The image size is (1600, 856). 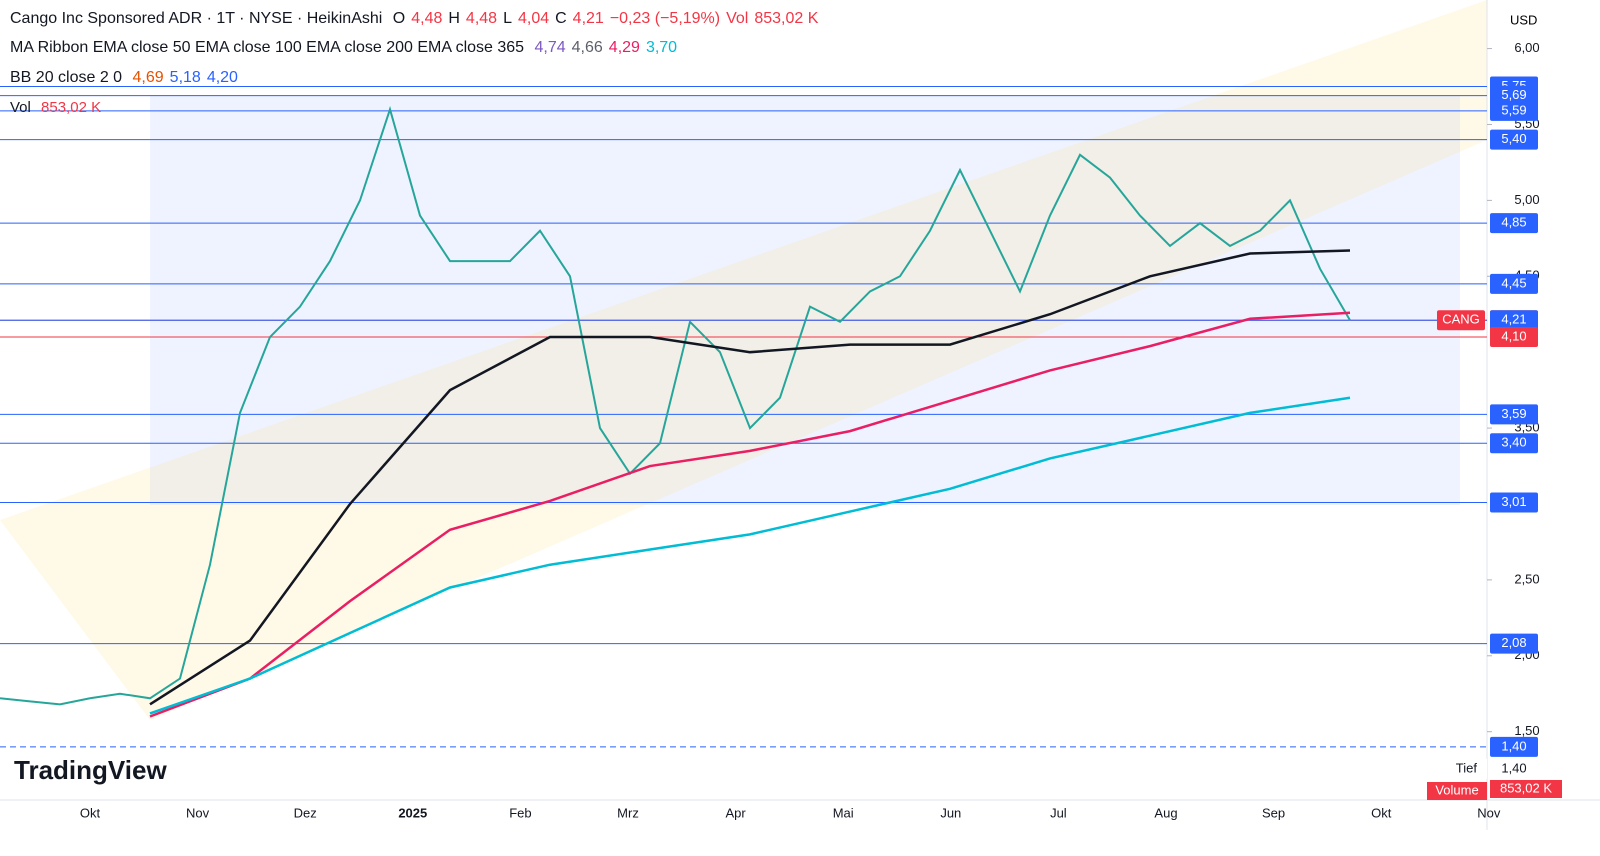 What do you see at coordinates (1273, 812) in the screenshot?
I see `x-tick-label: Sep` at bounding box center [1273, 812].